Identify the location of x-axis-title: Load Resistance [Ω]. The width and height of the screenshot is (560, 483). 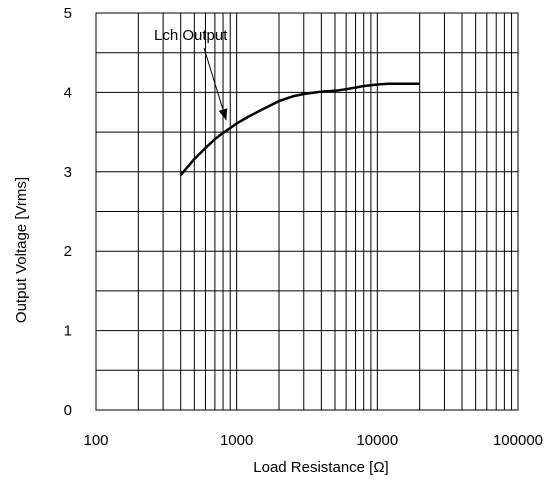
(320, 467).